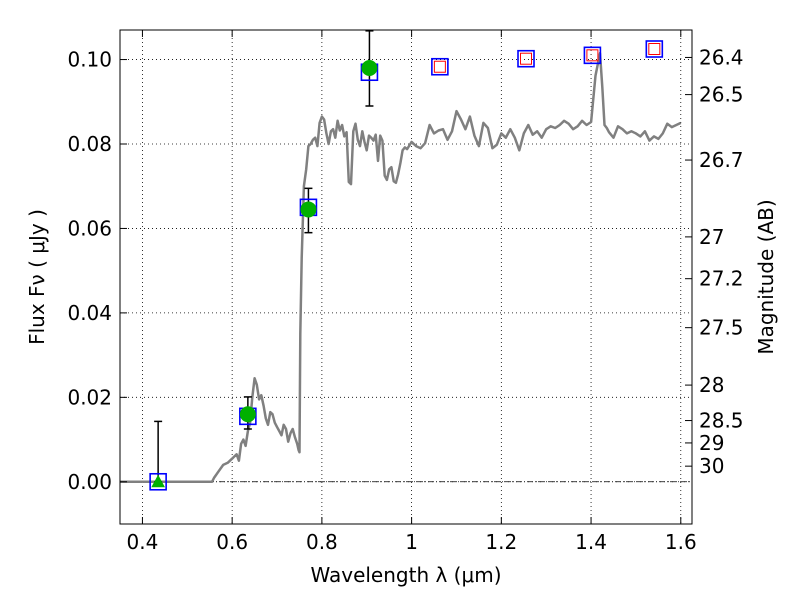  I want to click on x-tick-label: 0.6, so click(232, 542).